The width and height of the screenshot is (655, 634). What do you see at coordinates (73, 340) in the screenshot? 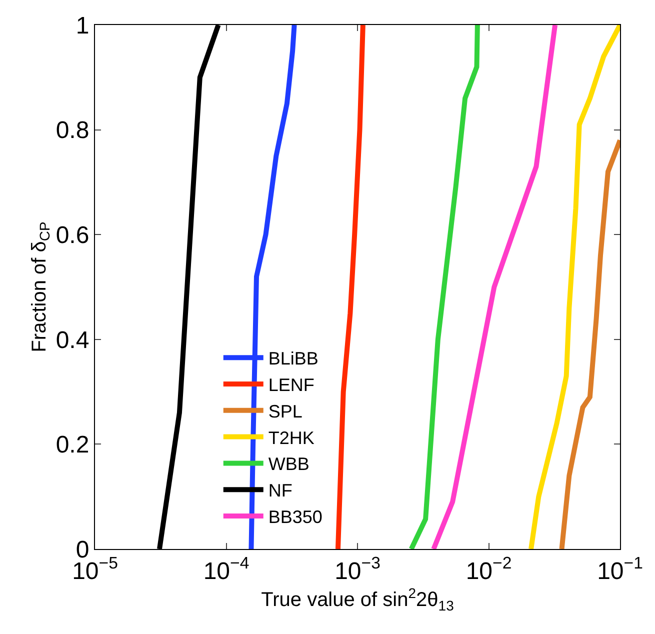
I see `y-tick-label: 0.4` at bounding box center [73, 340].